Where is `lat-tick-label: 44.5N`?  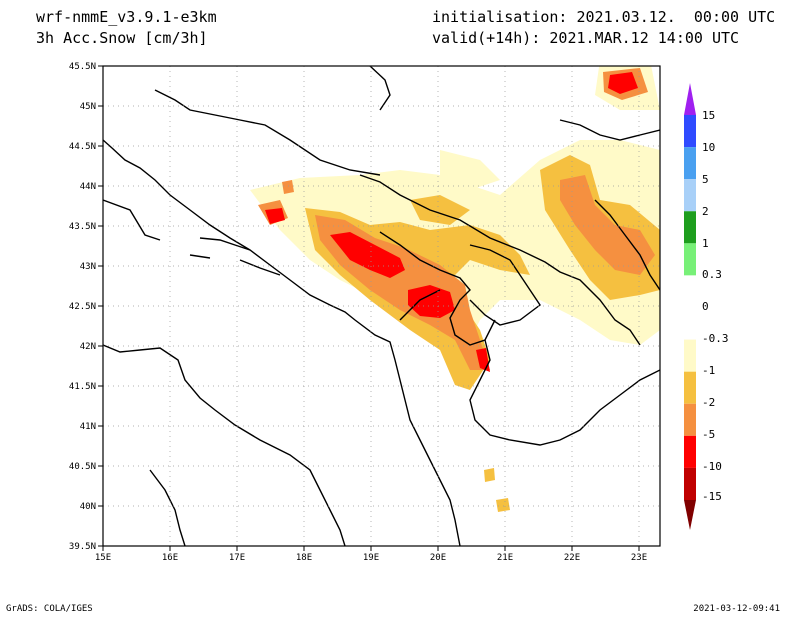
lat-tick-label: 44.5N is located at coordinates (82, 147).